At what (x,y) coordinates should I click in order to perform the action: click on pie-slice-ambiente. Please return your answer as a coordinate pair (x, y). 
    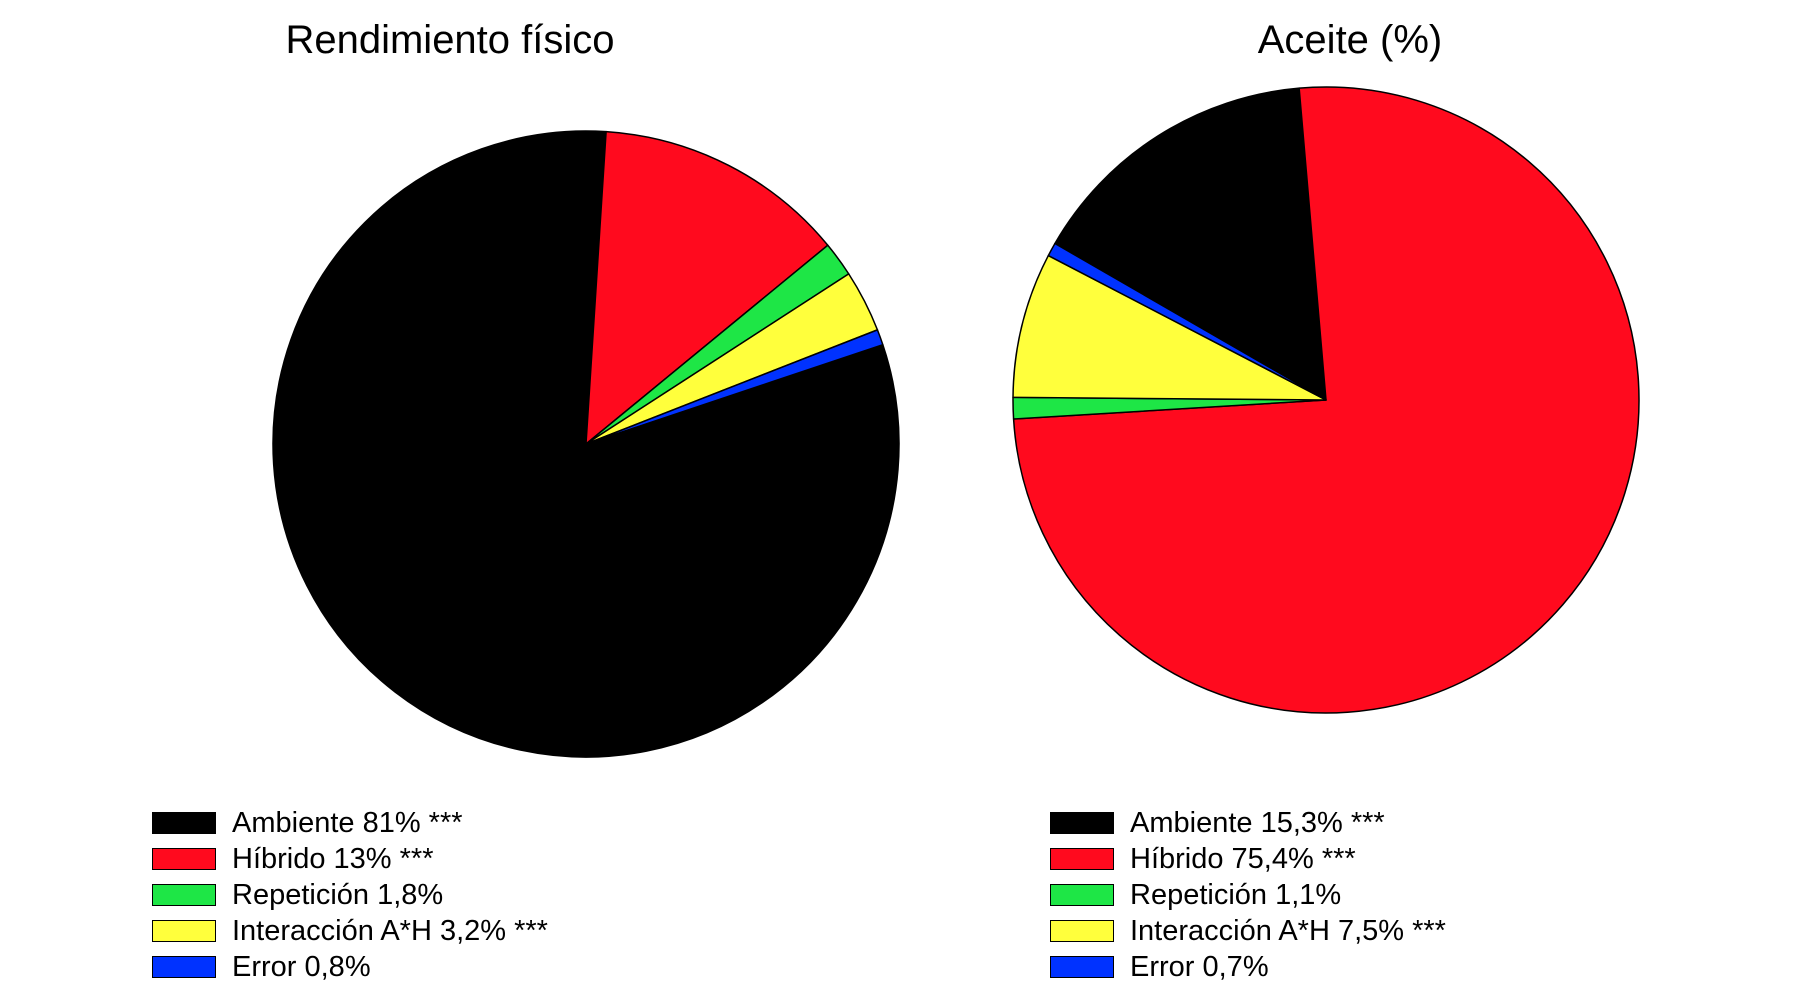
    Looking at the image, I should click on (1190, 244).